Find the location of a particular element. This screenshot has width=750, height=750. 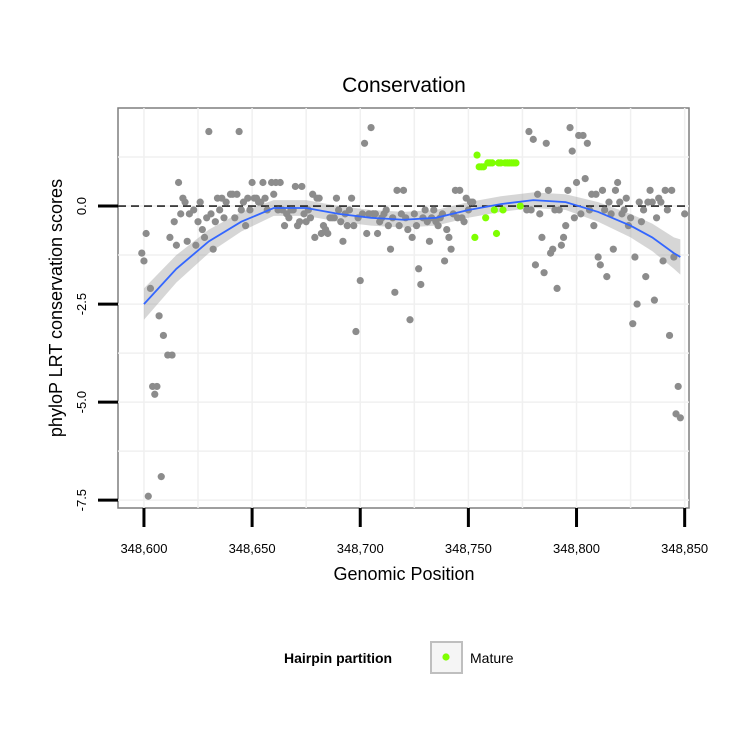

confidence-band is located at coordinates (412, 256).